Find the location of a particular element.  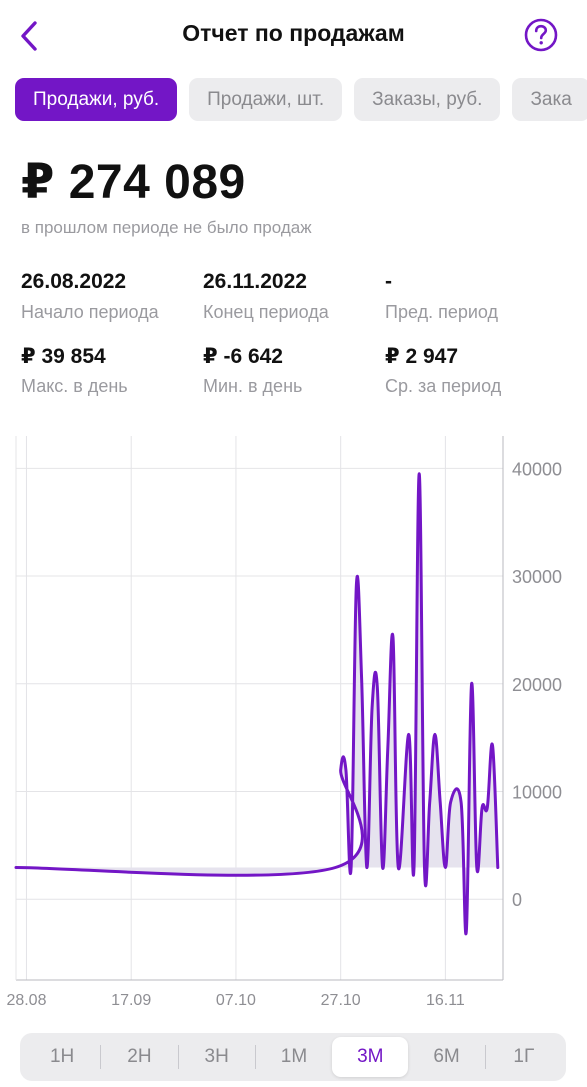

max-per-day-value: ₽ 39 854 is located at coordinates (63, 356).